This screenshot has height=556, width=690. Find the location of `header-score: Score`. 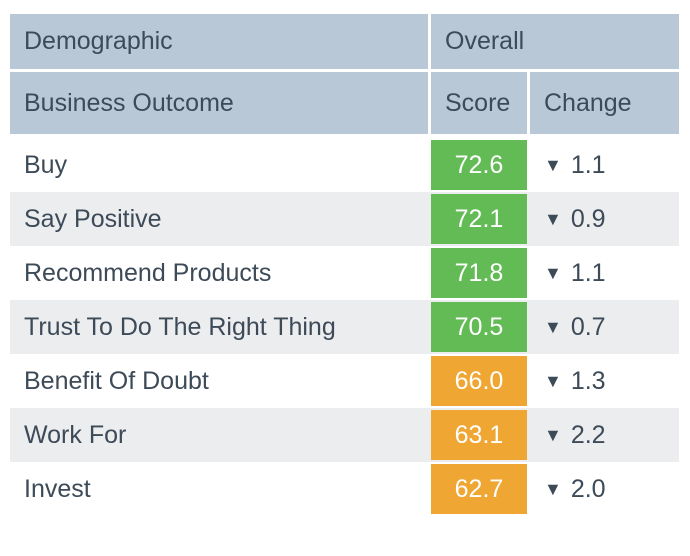

header-score: Score is located at coordinates (479, 103).